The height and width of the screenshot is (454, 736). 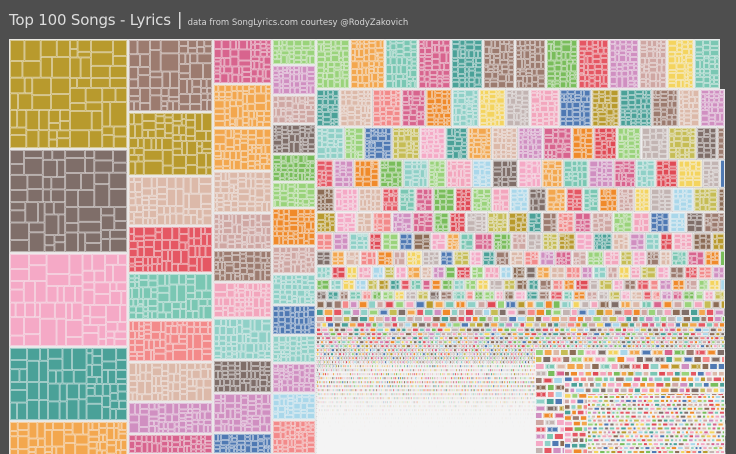 I want to click on chart-title: Top 100 Songs - Lyrics, so click(x=90, y=20).